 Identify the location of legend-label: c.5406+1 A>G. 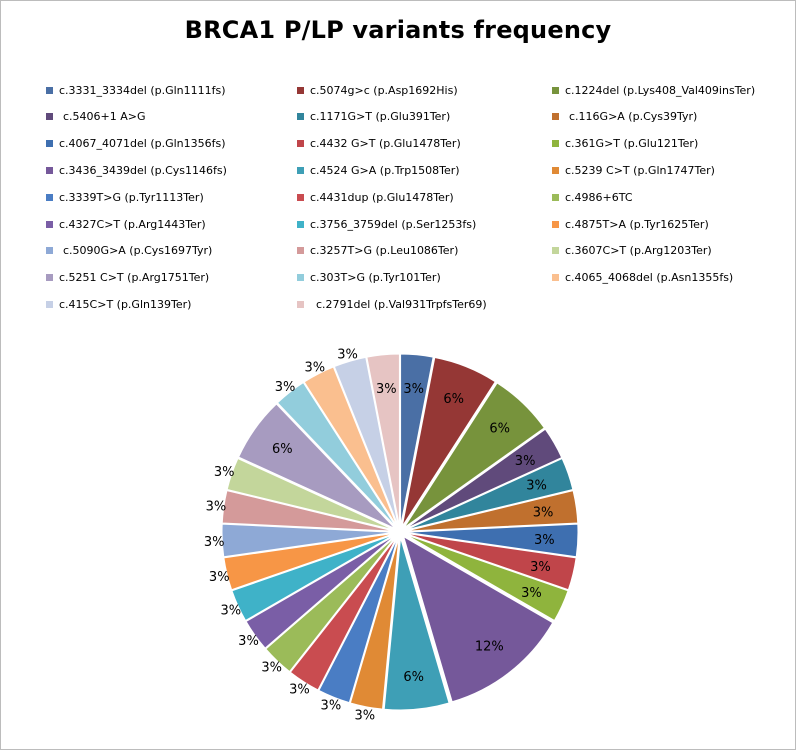
(104, 117).